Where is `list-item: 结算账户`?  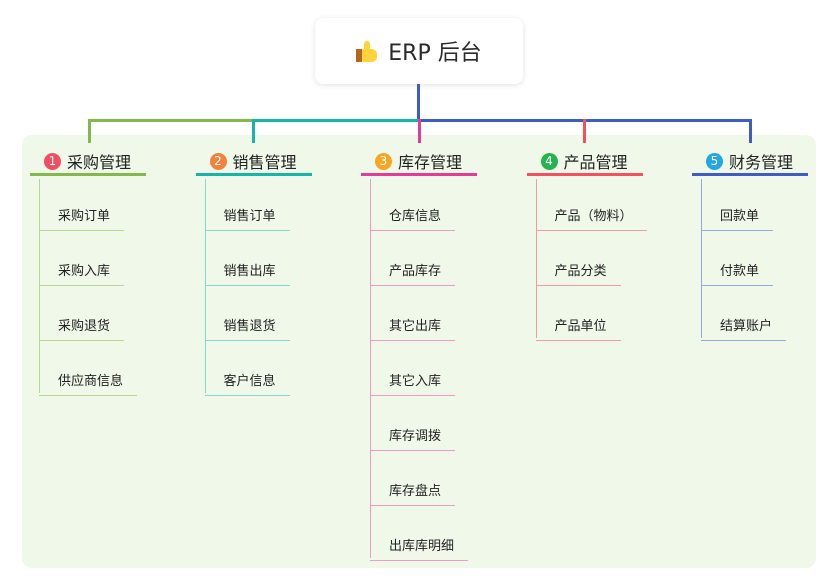
list-item: 结算账户 is located at coordinates (744, 327).